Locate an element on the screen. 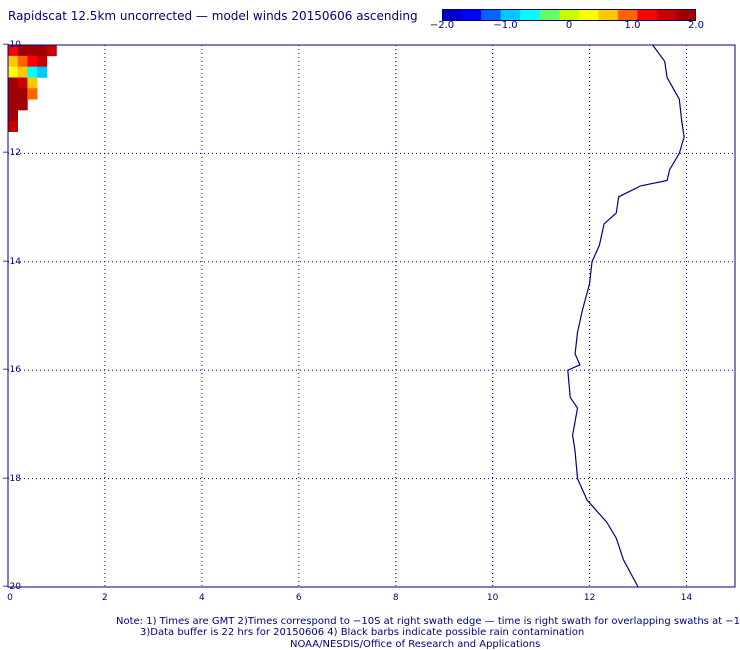 The height and width of the screenshot is (650, 740). latitude-label: −18 is located at coordinates (11, 478).